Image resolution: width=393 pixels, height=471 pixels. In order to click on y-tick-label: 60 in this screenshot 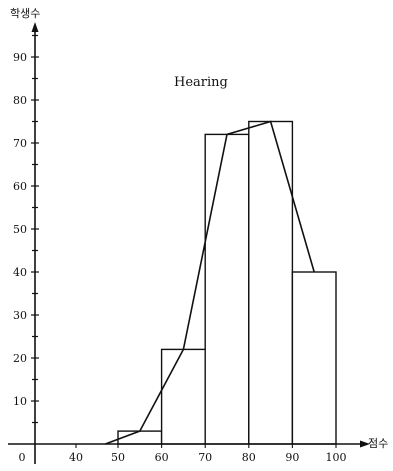, I will do `click(20, 186)`.